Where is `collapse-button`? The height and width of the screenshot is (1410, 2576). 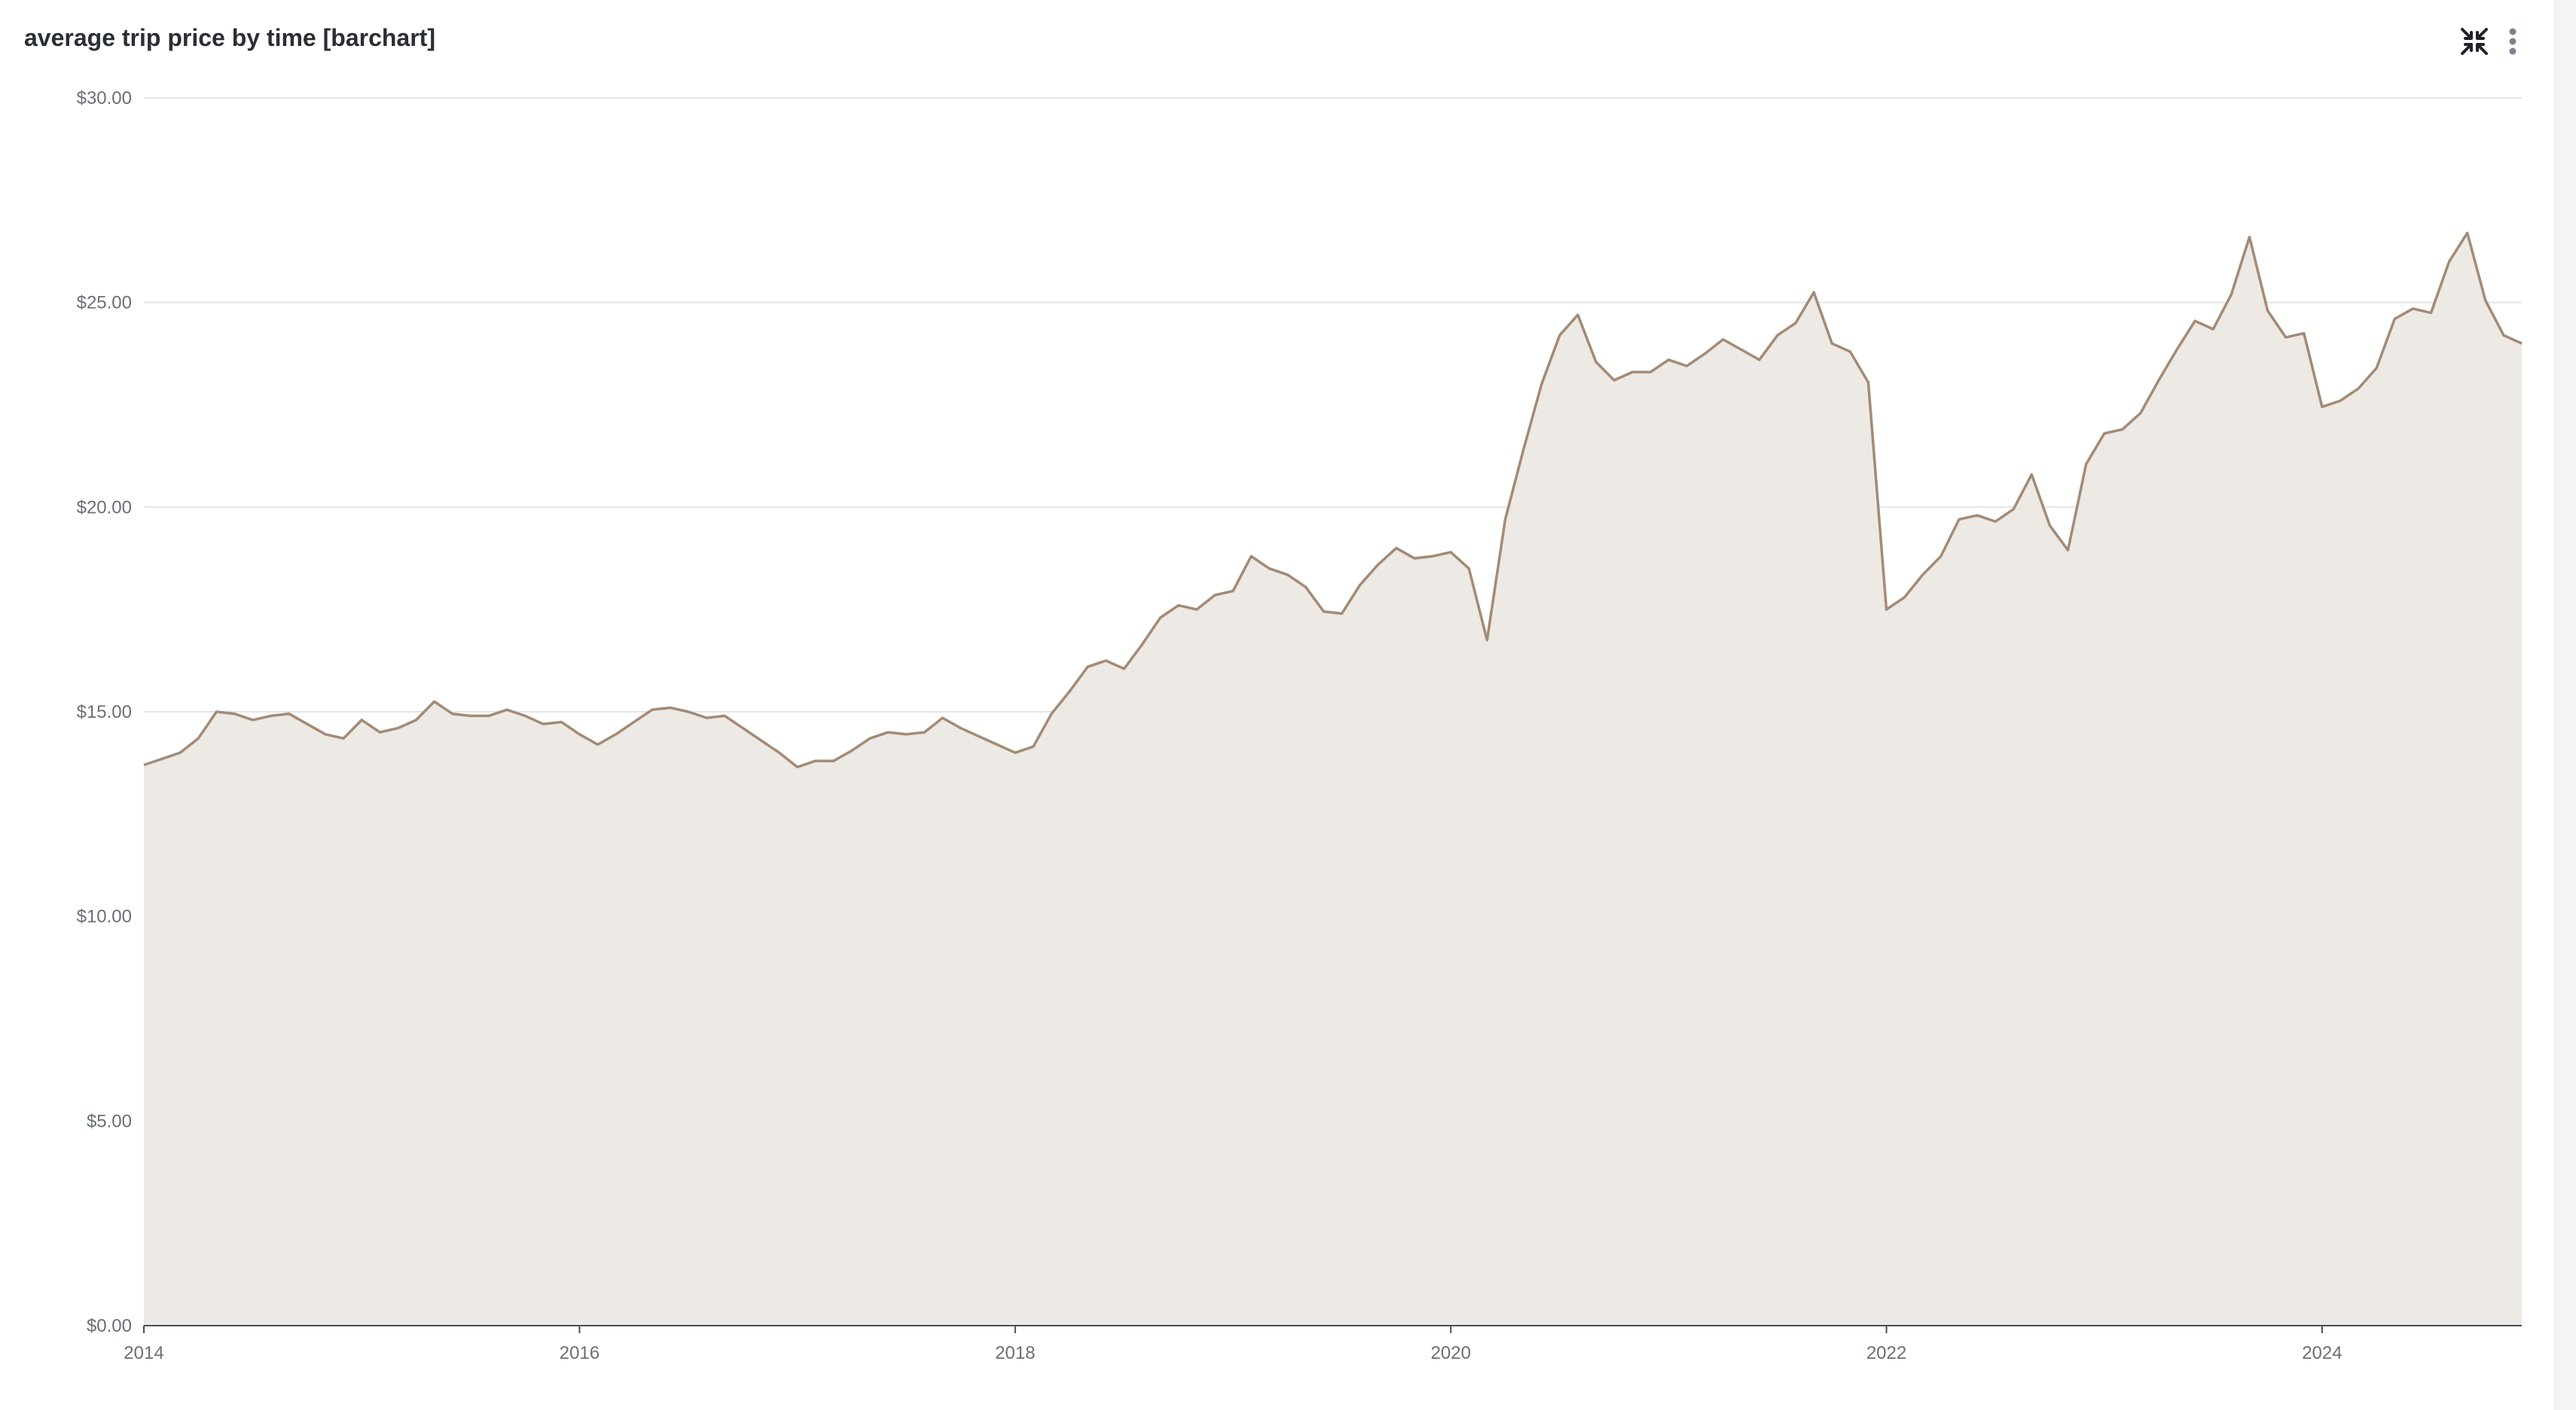 collapse-button is located at coordinates (2474, 41).